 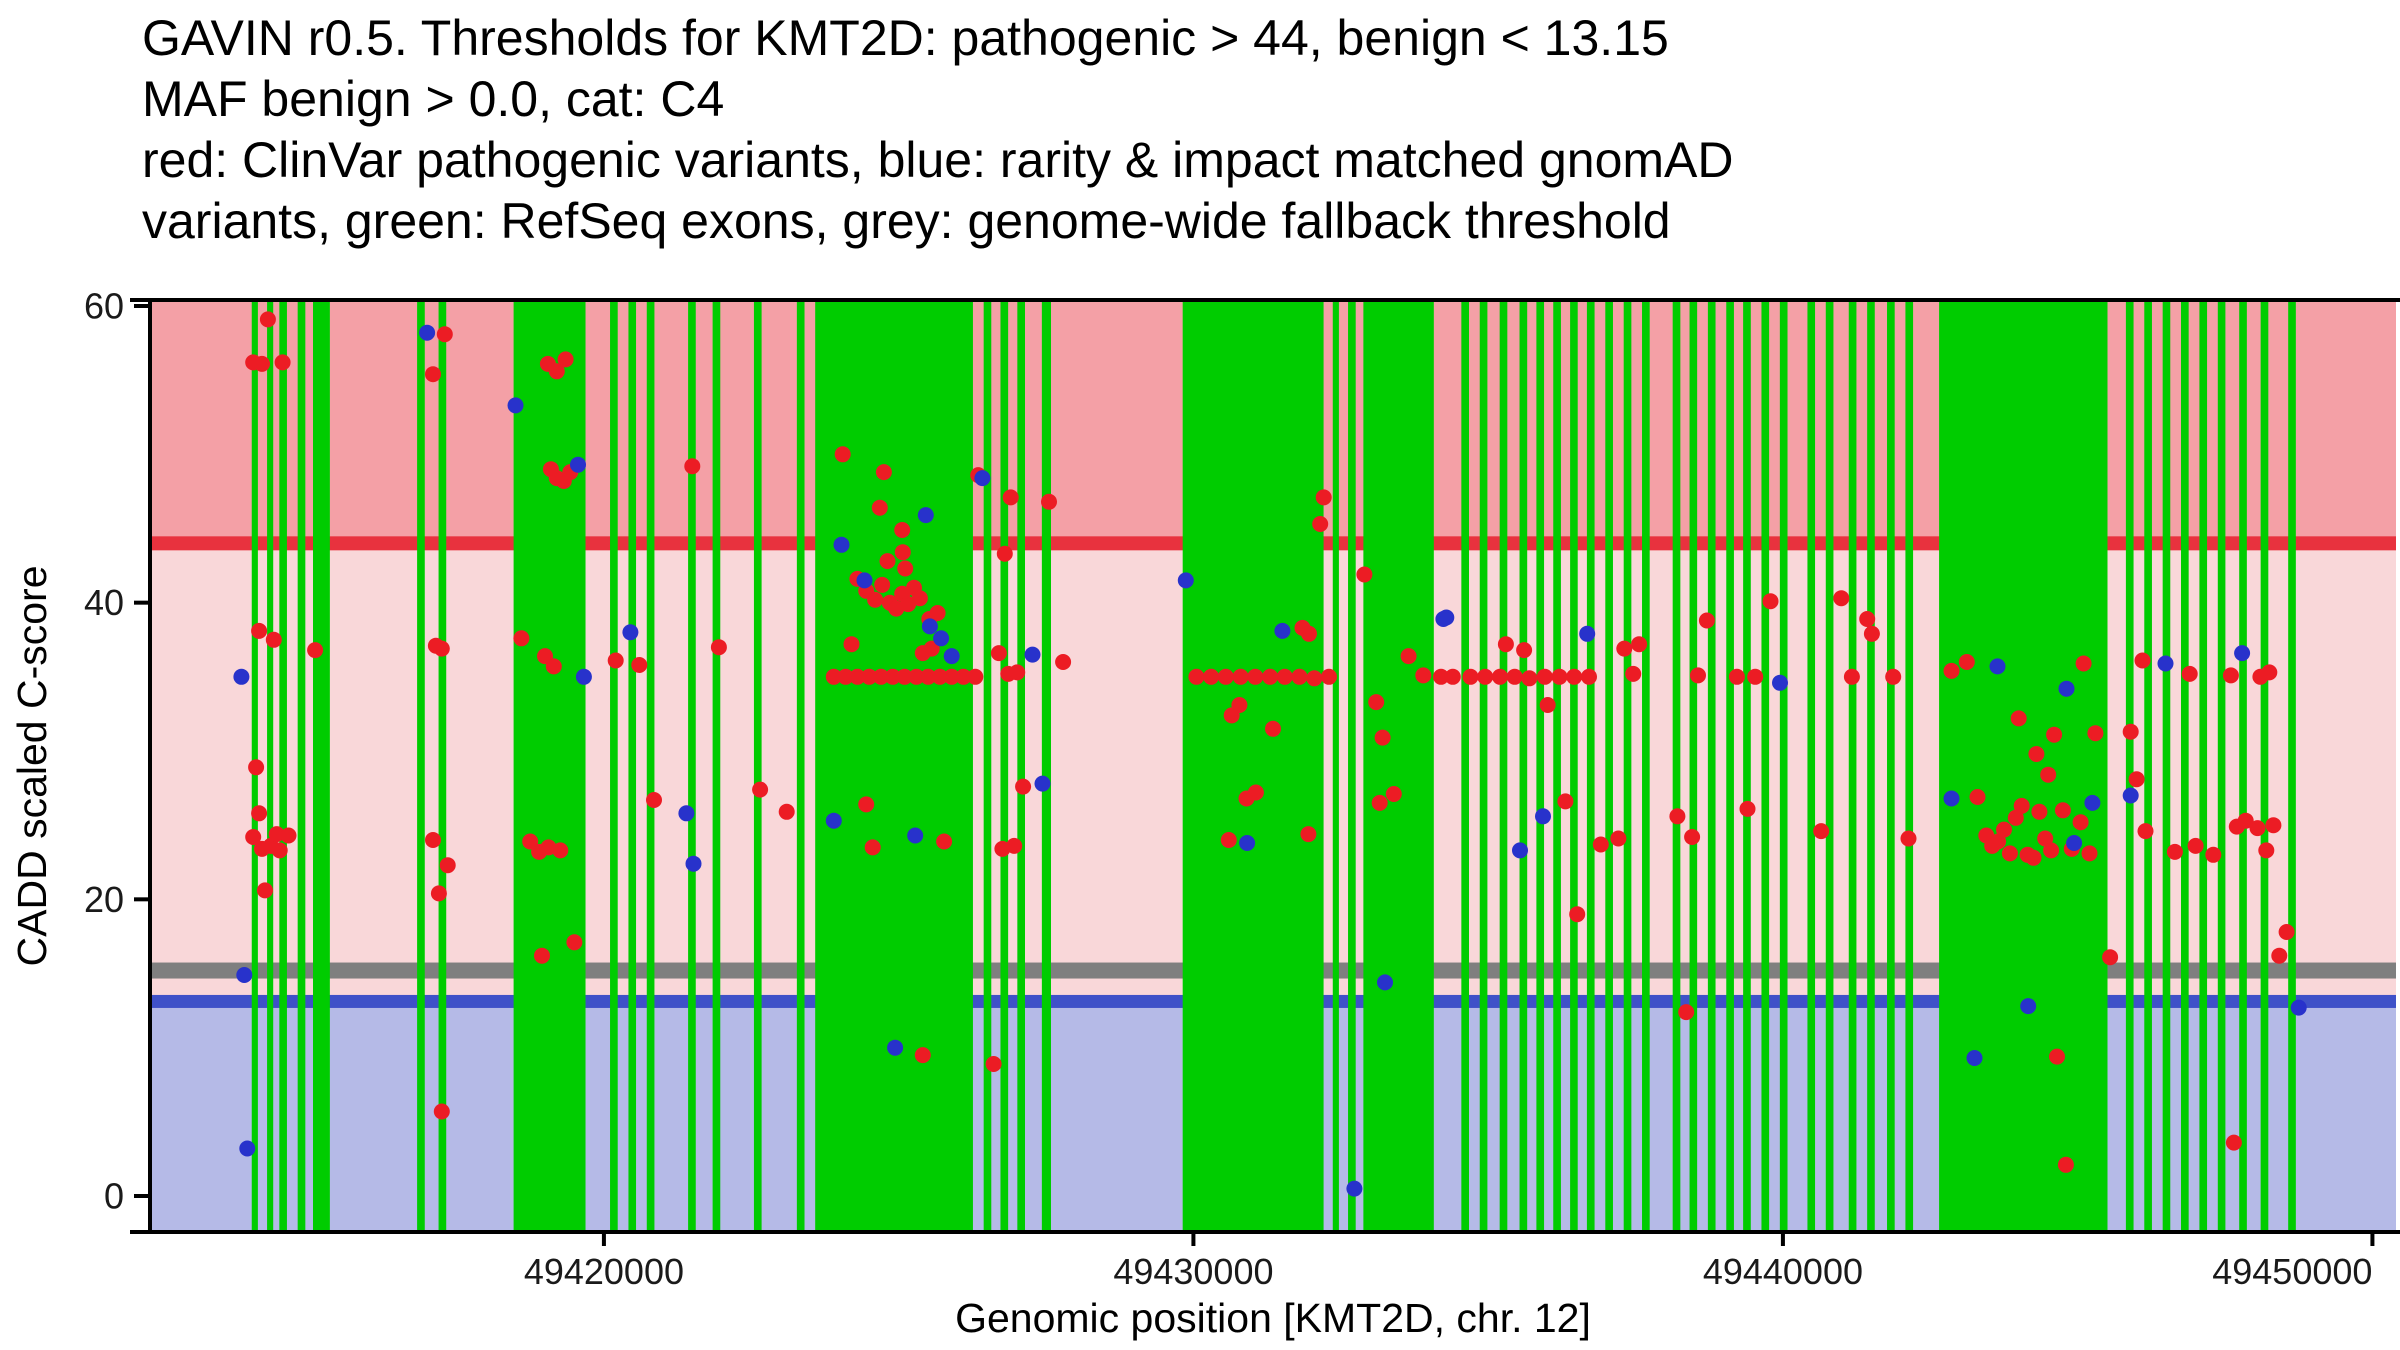 What do you see at coordinates (604, 1271) in the screenshot?
I see `x-tick-label: 49420000` at bounding box center [604, 1271].